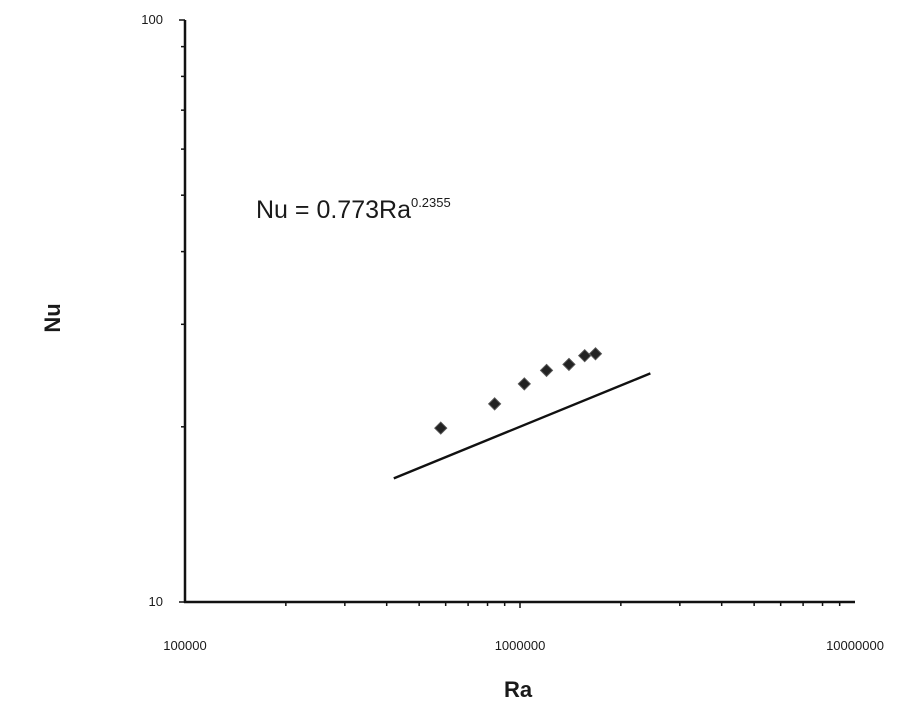 The image size is (917, 711). What do you see at coordinates (156, 601) in the screenshot?
I see `y-tick-label: 10` at bounding box center [156, 601].